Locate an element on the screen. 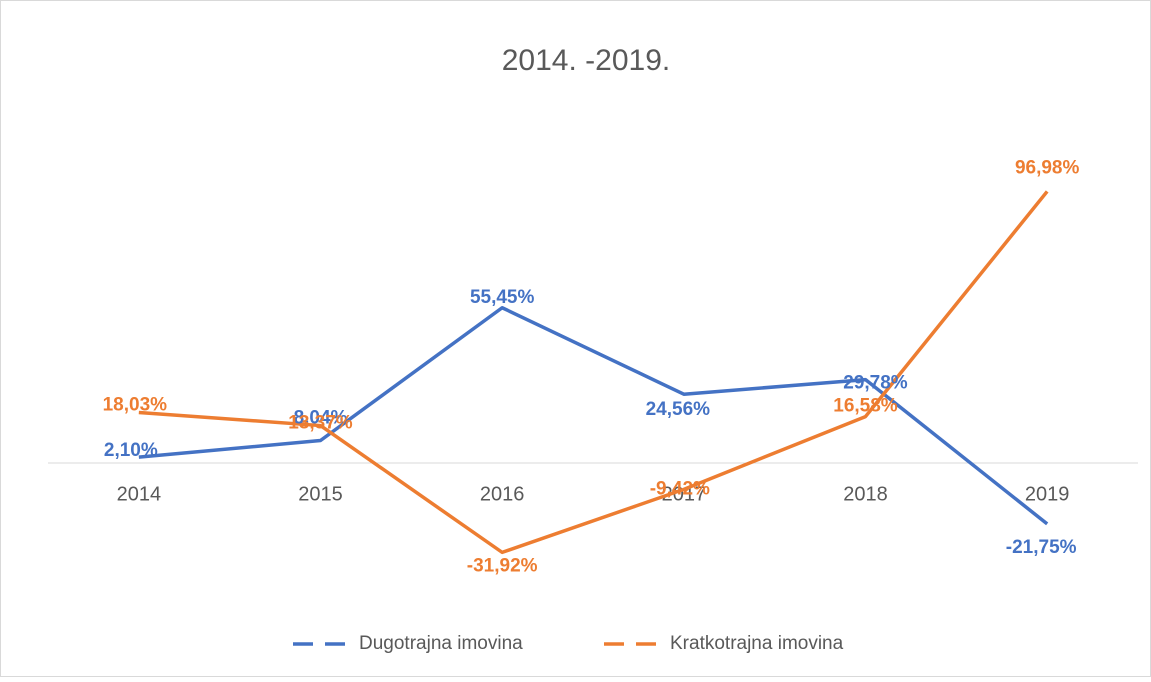 This screenshot has height=682, width=1151. x-tick-label: 2016 is located at coordinates (502, 494).